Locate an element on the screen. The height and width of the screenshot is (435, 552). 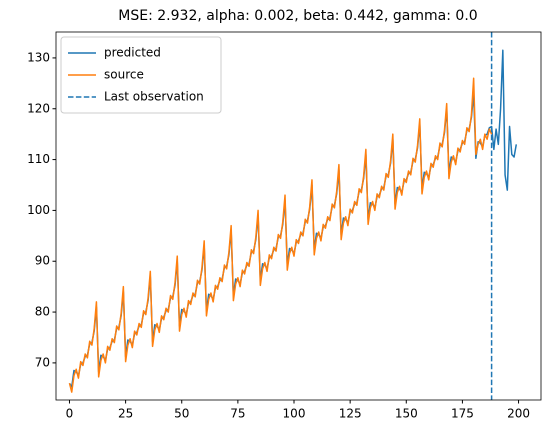
legend-box is located at coordinates (141, 75).